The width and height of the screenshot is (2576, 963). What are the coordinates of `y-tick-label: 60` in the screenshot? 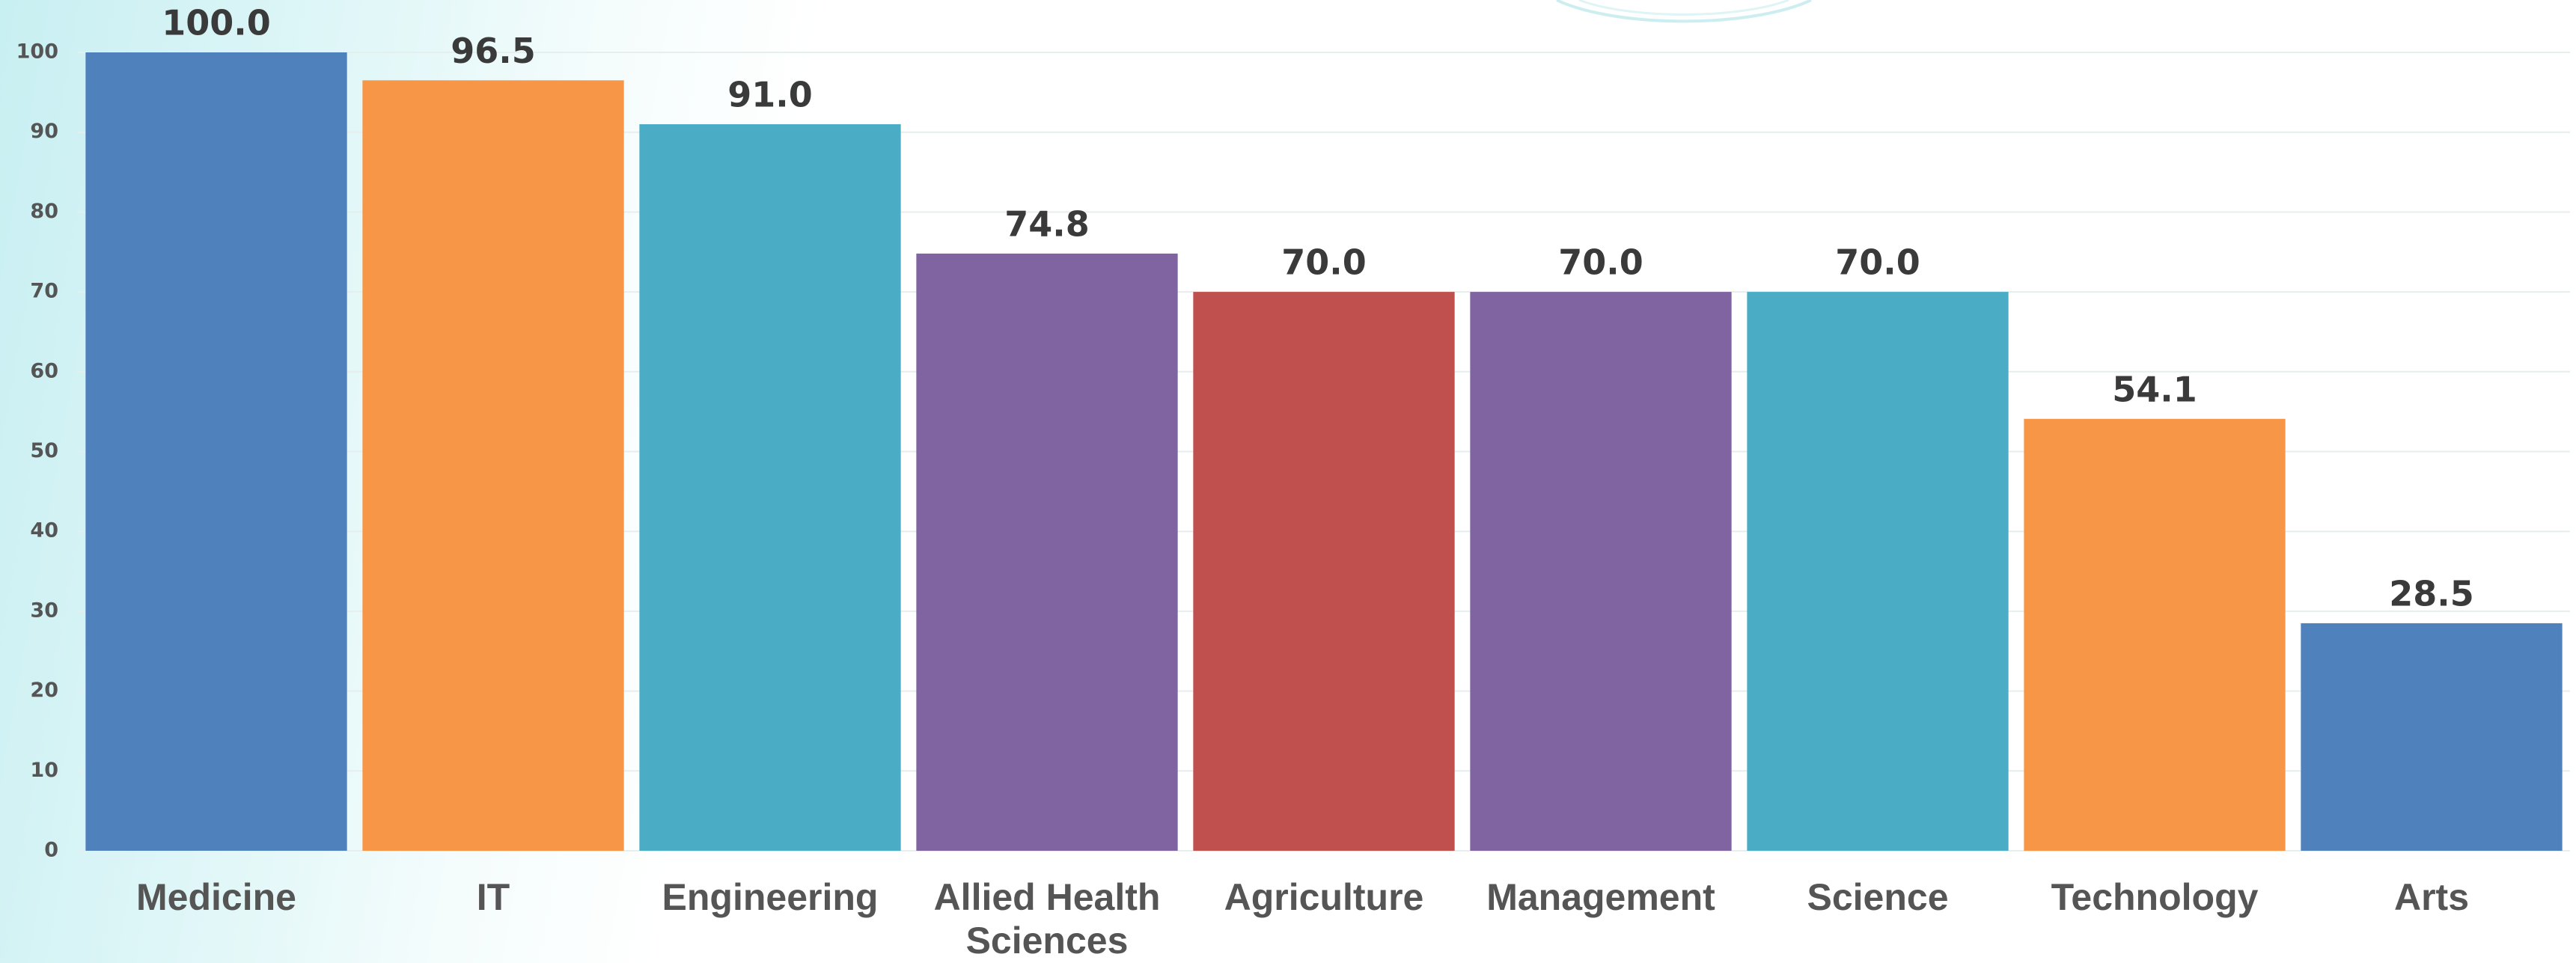 It's located at (44, 370).